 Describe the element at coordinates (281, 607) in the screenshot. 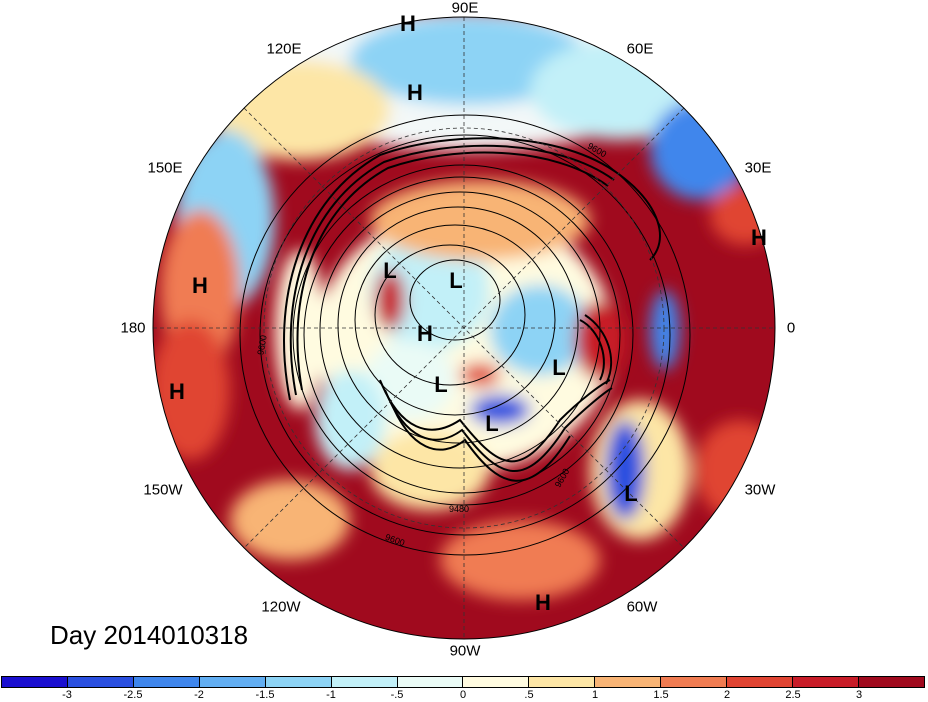

I see `lon-label-120w: 120W` at that location.